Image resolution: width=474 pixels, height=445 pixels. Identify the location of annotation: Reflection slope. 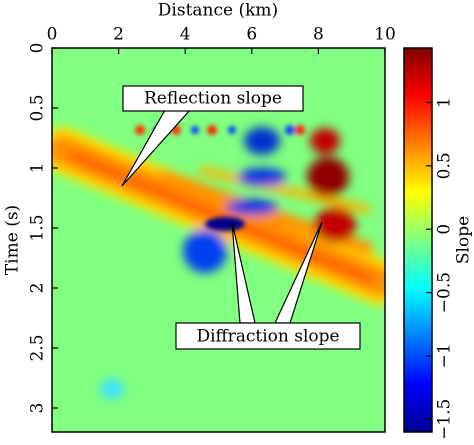
(213, 99).